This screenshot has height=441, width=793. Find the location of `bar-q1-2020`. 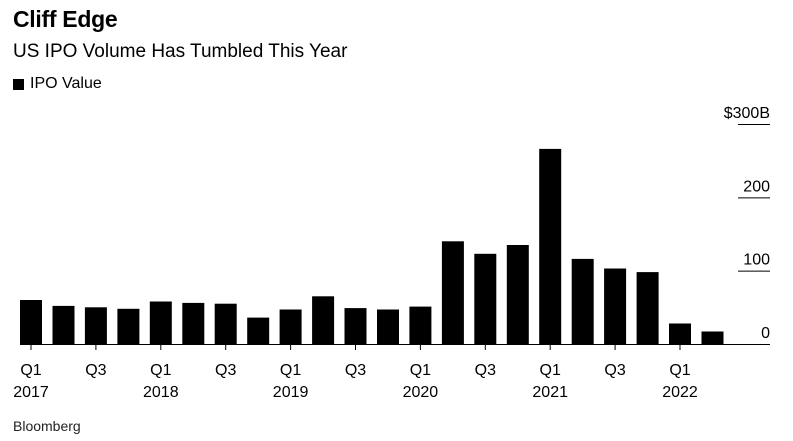

bar-q1-2020 is located at coordinates (420, 325).